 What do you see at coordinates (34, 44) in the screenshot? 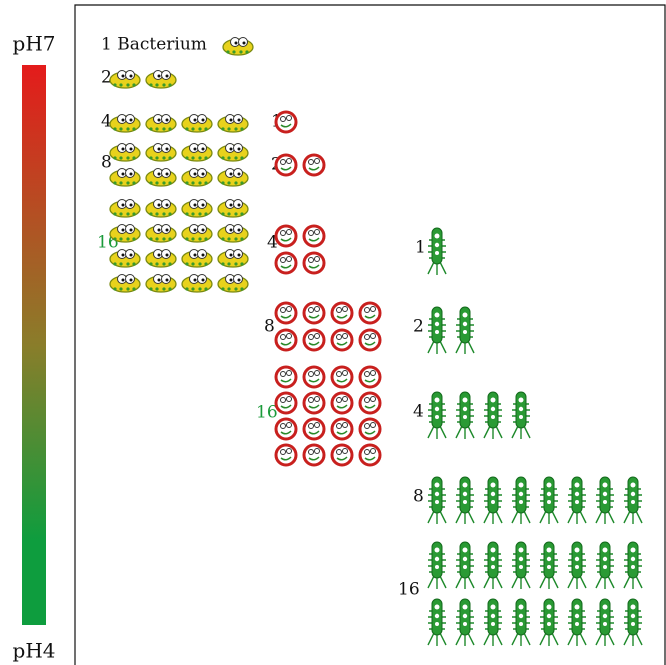
I see `ph-top: pH7` at bounding box center [34, 44].